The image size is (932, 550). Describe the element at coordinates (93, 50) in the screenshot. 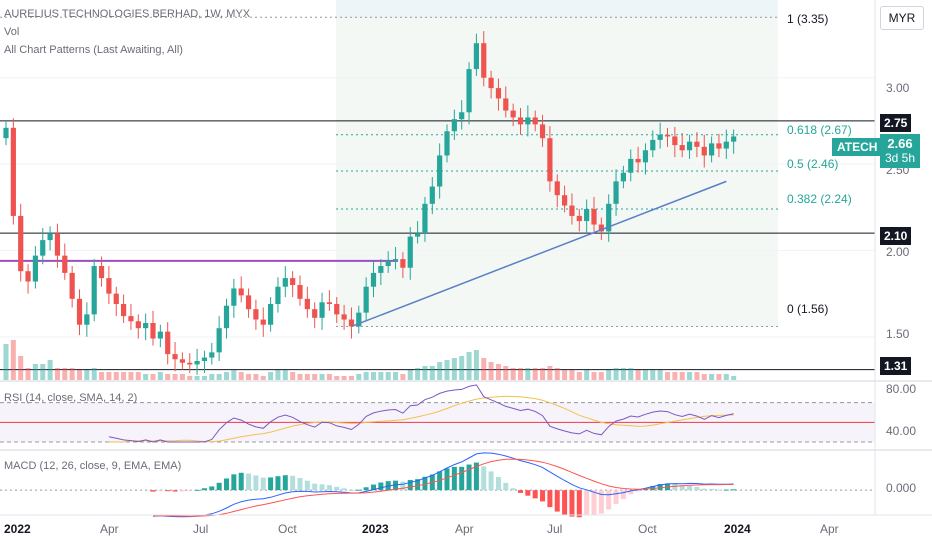

I see `chart-patterns-indicator-label: All Chart Patterns (Last Awaiting, All)` at that location.